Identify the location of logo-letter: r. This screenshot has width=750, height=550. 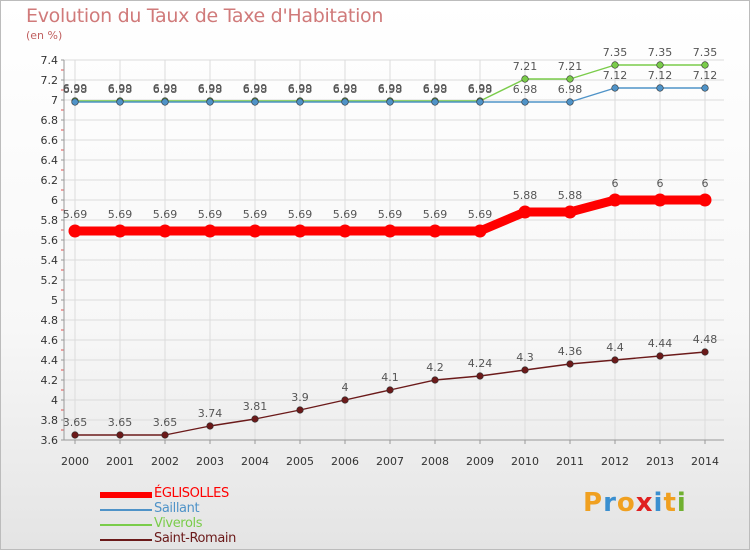
(610, 503).